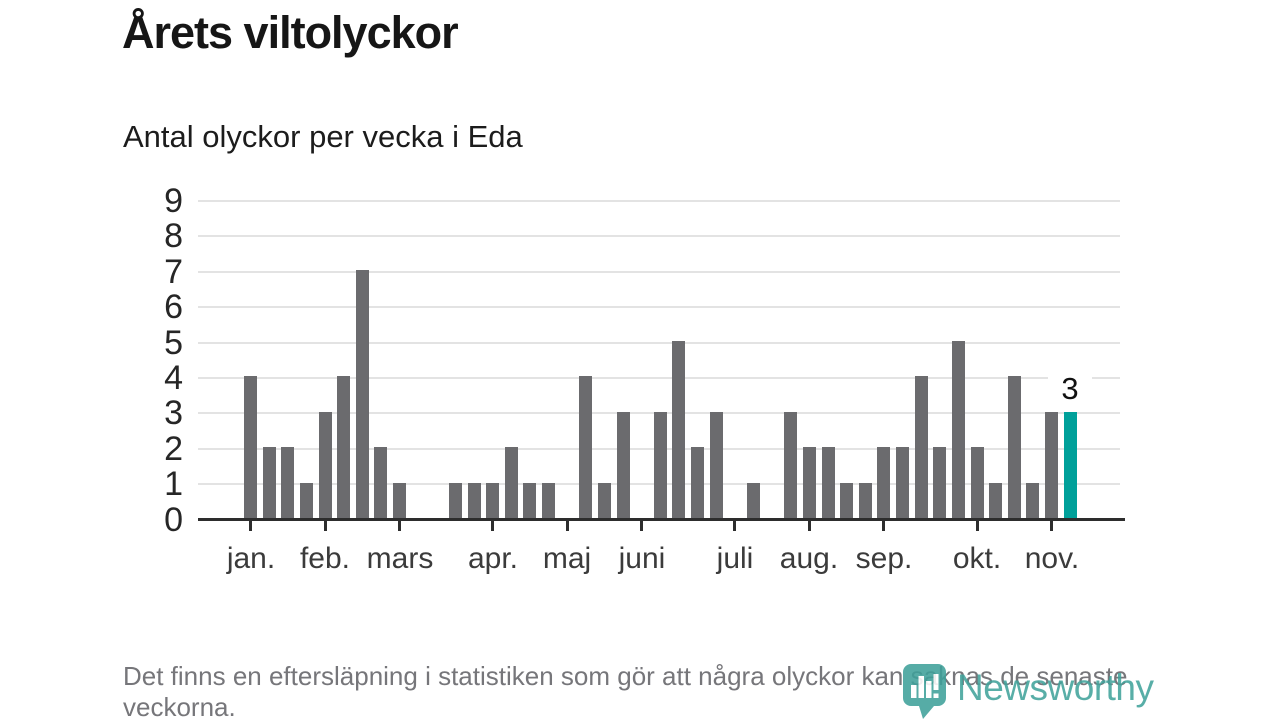 This screenshot has height=720, width=1280. I want to click on x-axis-month-label: jan., so click(251, 558).